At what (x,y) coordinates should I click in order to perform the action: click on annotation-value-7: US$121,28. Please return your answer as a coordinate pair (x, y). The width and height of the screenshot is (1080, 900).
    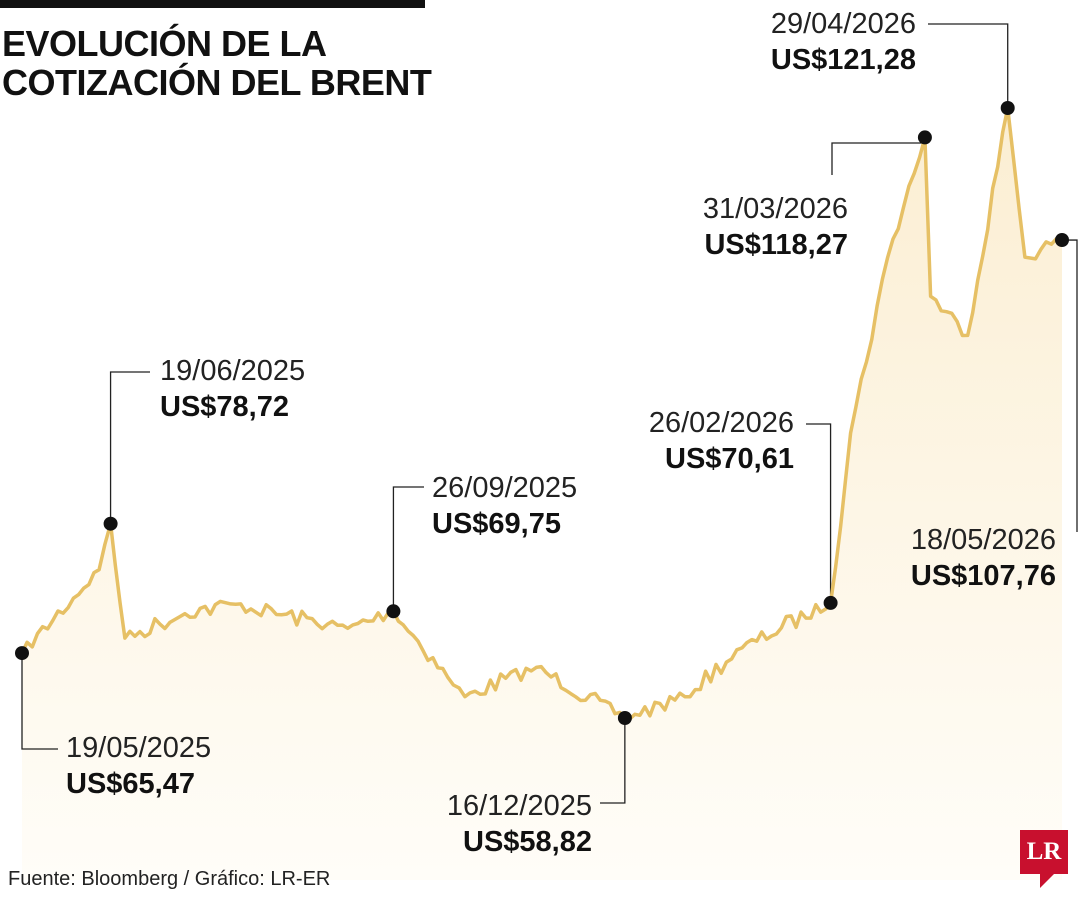
    Looking at the image, I should click on (843, 60).